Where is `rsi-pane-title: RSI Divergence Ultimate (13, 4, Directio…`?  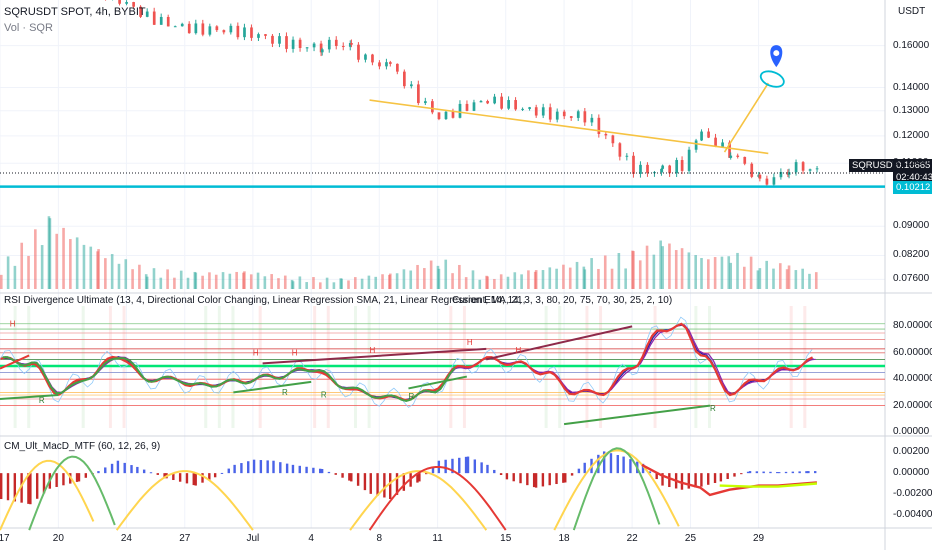 rsi-pane-title: RSI Divergence Ultimate (13, 4, Directio… is located at coordinates (265, 300).